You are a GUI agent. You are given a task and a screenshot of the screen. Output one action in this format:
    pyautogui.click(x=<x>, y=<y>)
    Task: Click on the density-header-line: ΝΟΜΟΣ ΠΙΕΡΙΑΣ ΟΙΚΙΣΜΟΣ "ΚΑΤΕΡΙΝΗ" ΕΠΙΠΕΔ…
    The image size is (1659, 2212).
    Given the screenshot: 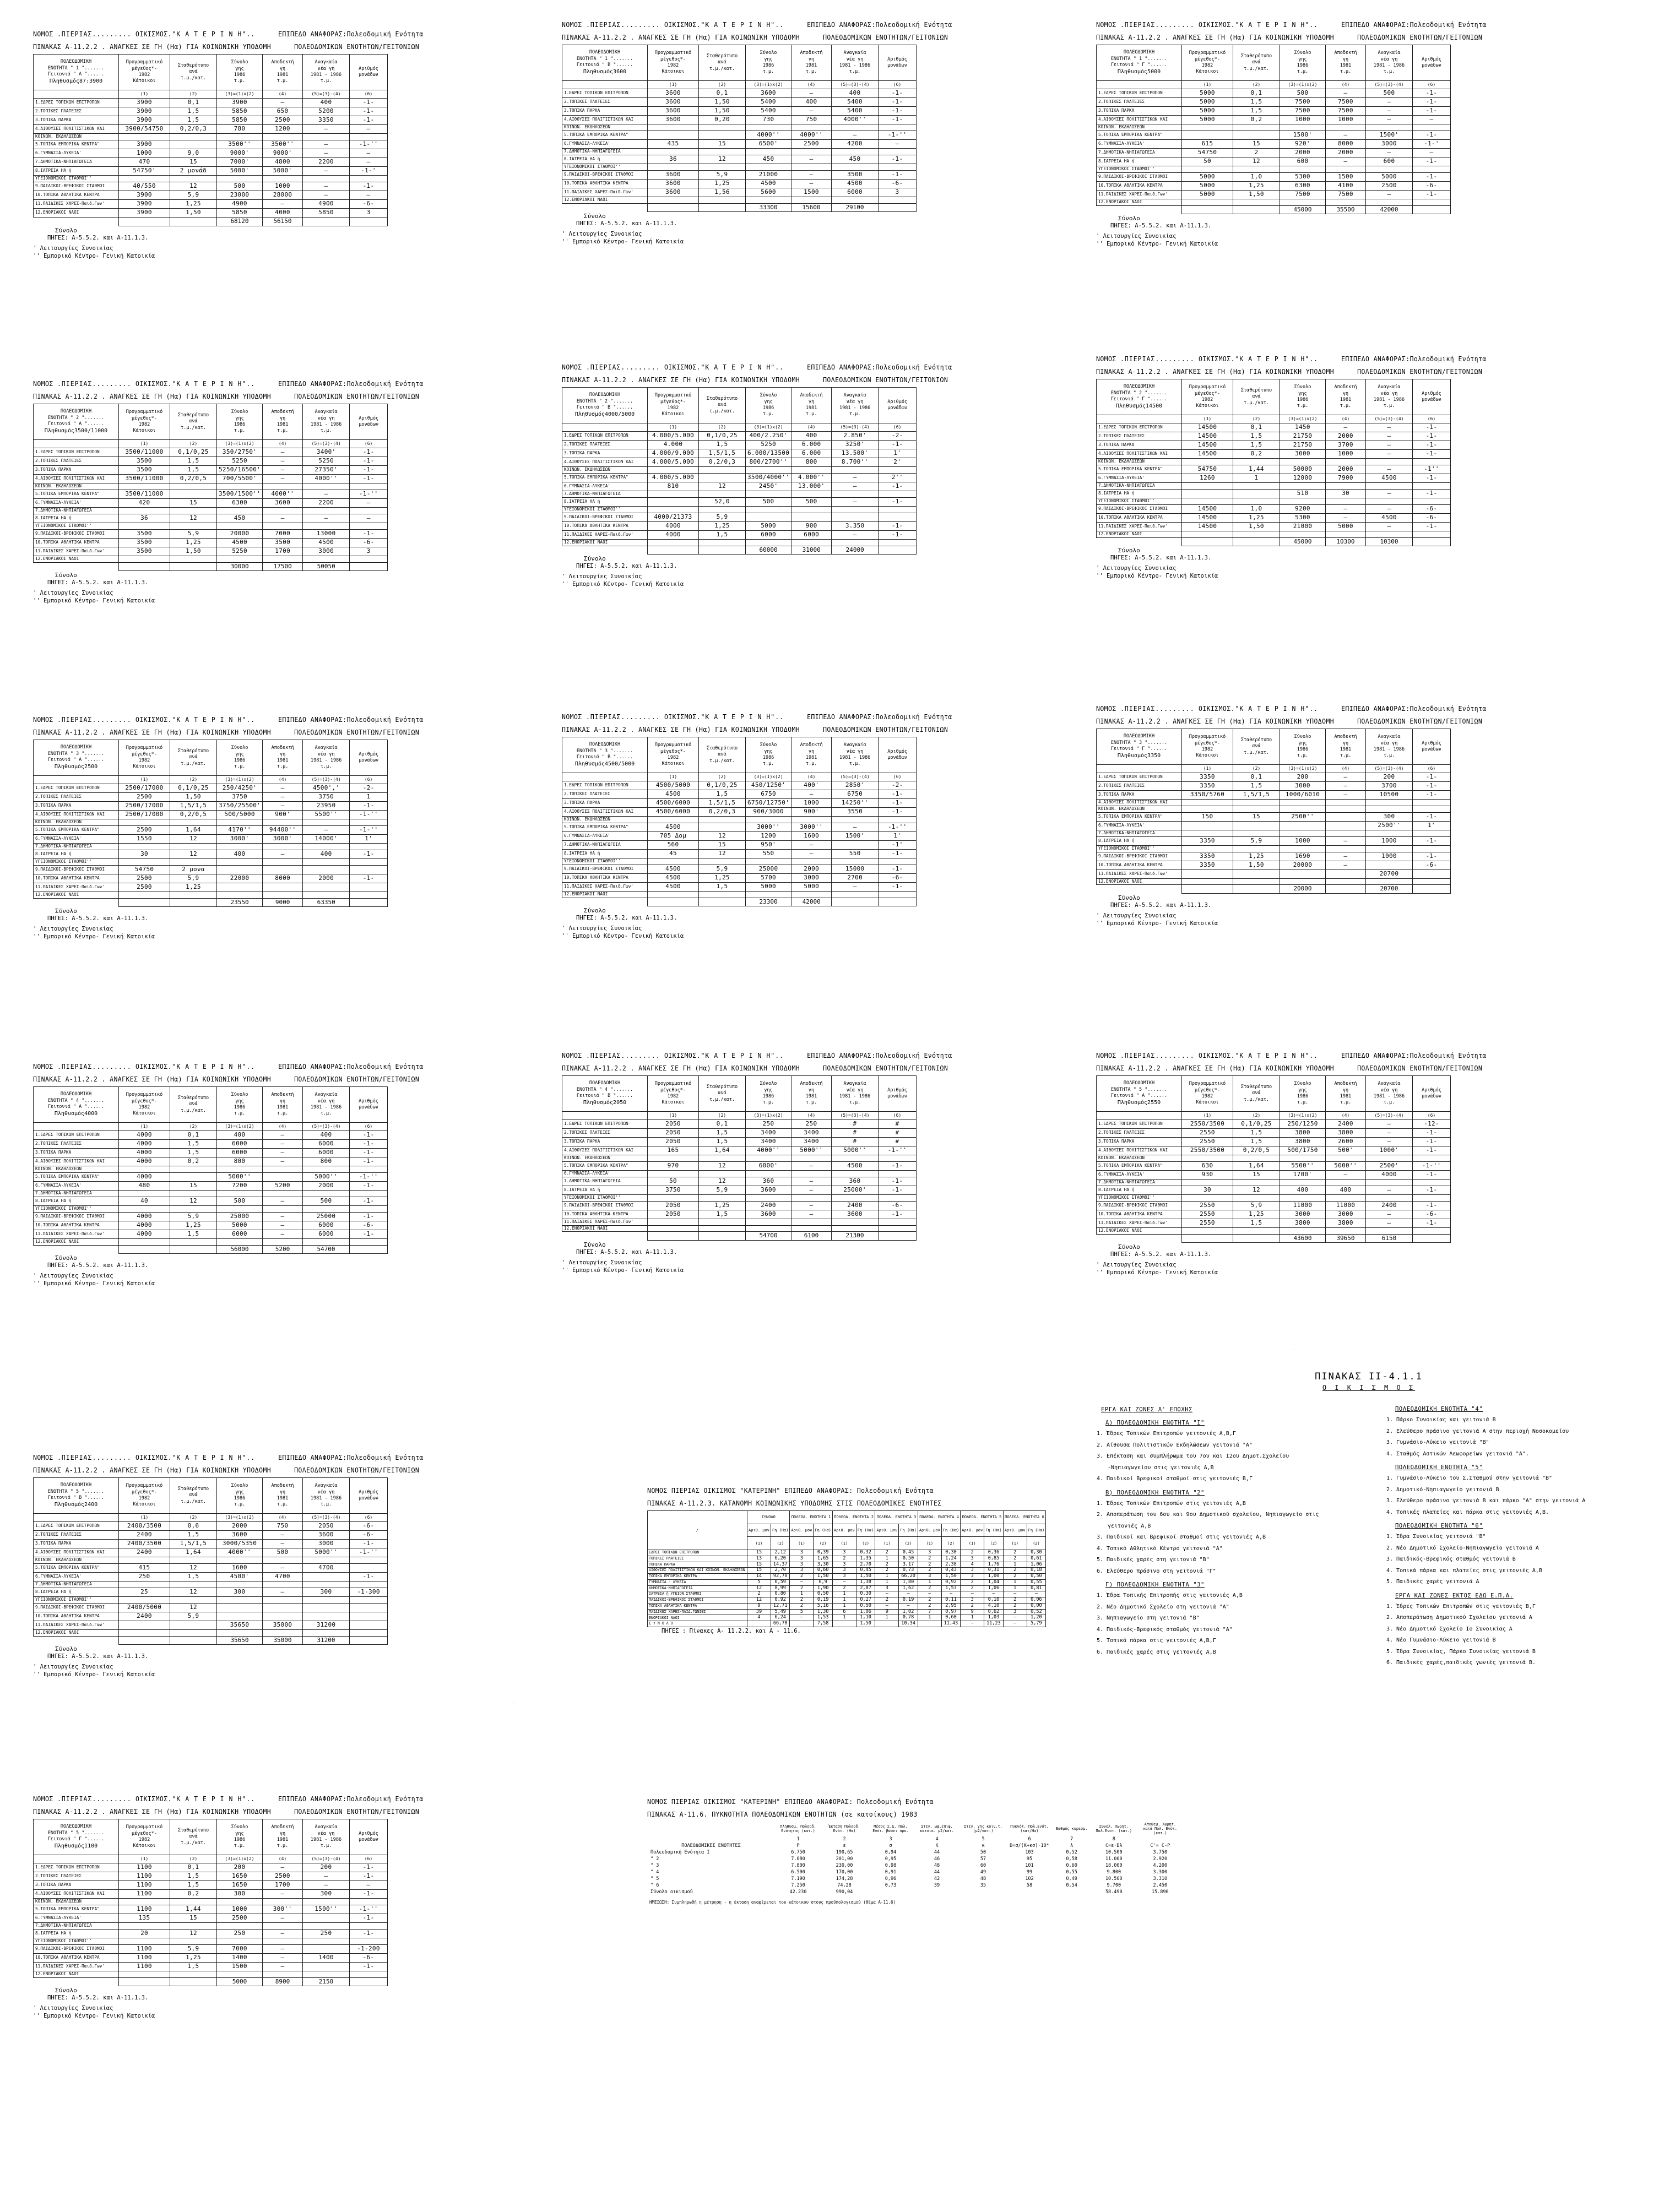 What is the action you would take?
    pyautogui.click(x=915, y=1802)
    